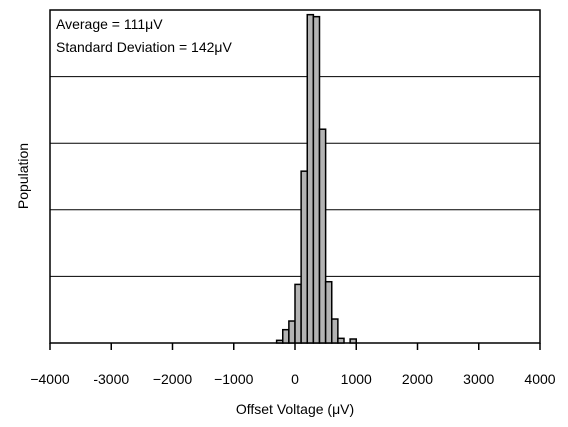  I want to click on x-tick-label: 0, so click(295, 379).